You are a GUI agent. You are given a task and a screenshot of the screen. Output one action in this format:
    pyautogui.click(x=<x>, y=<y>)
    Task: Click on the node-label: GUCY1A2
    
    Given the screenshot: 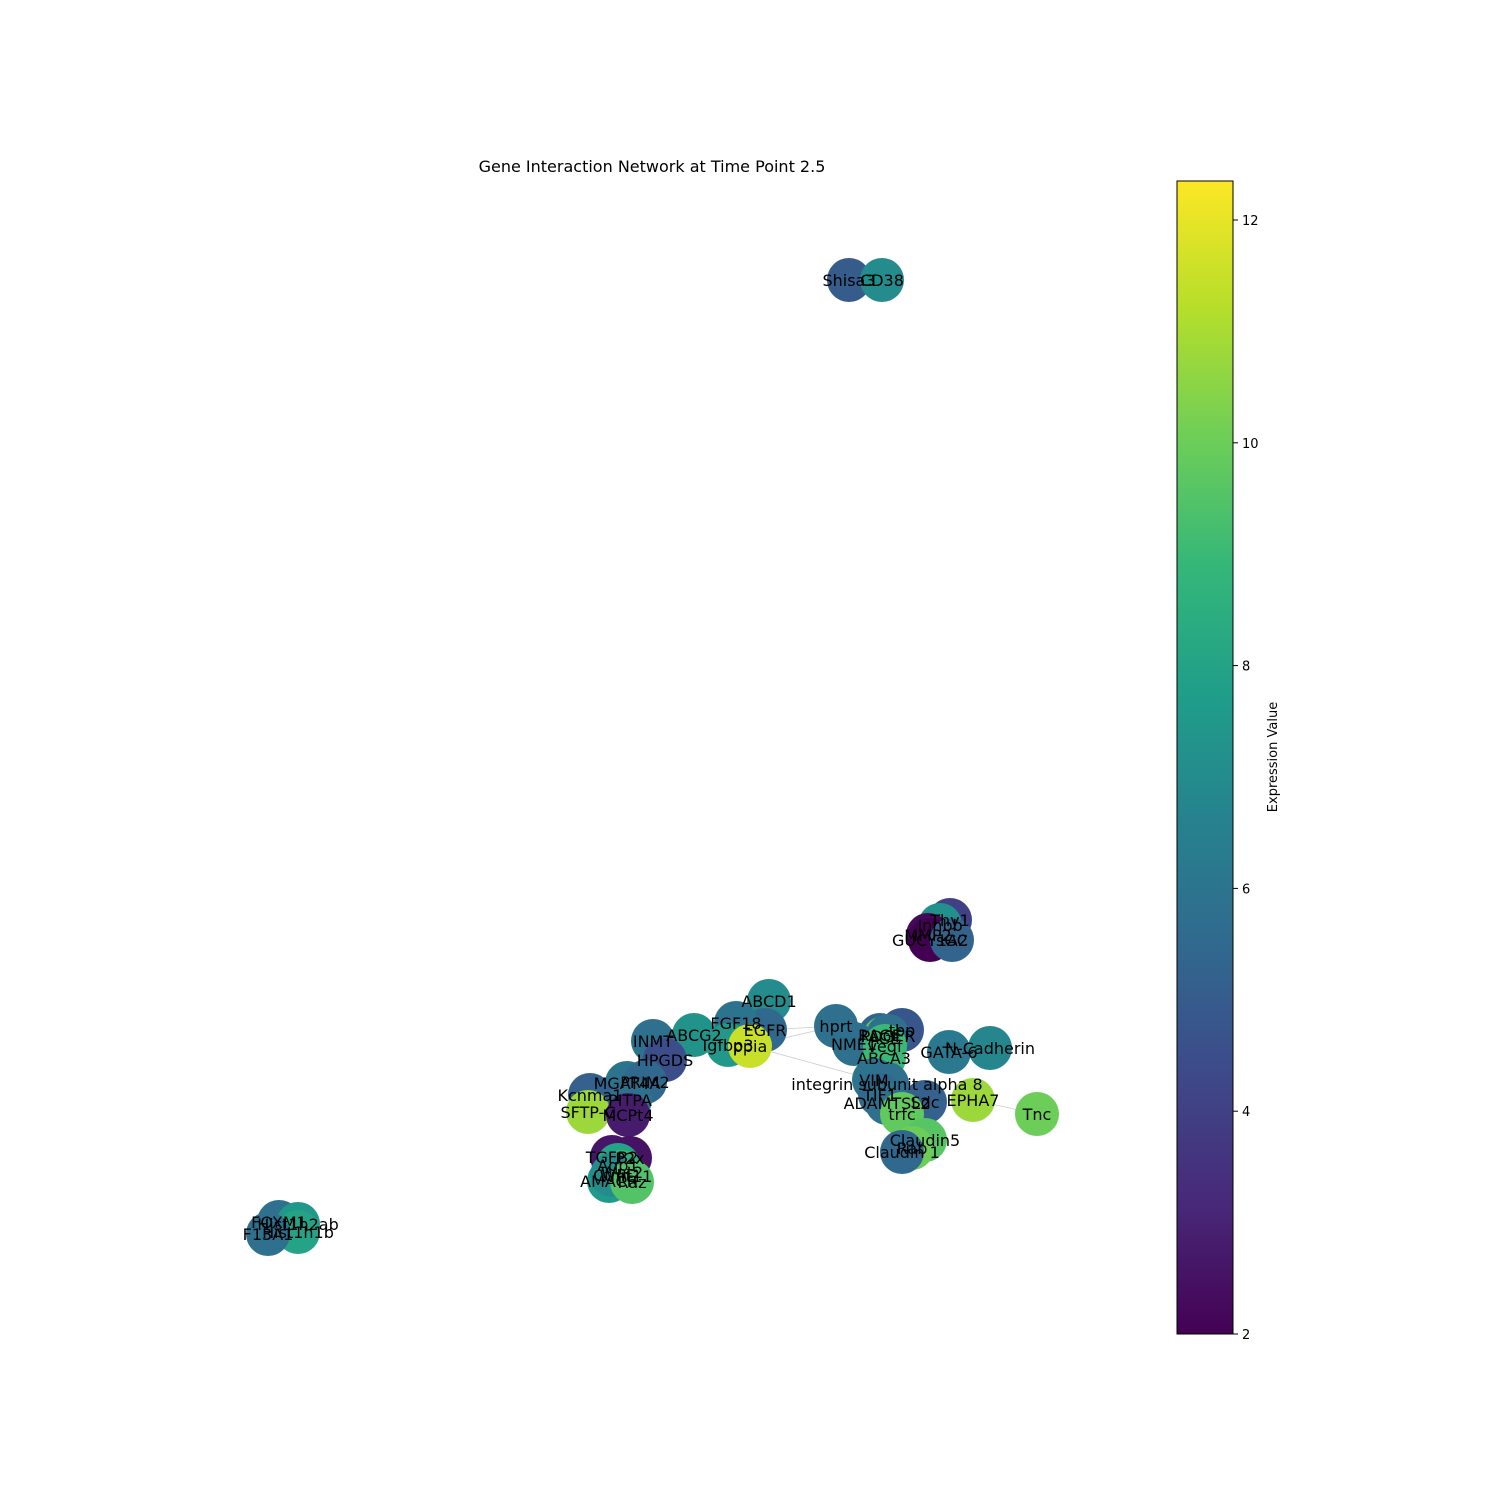 What is the action you would take?
    pyautogui.click(x=930, y=940)
    